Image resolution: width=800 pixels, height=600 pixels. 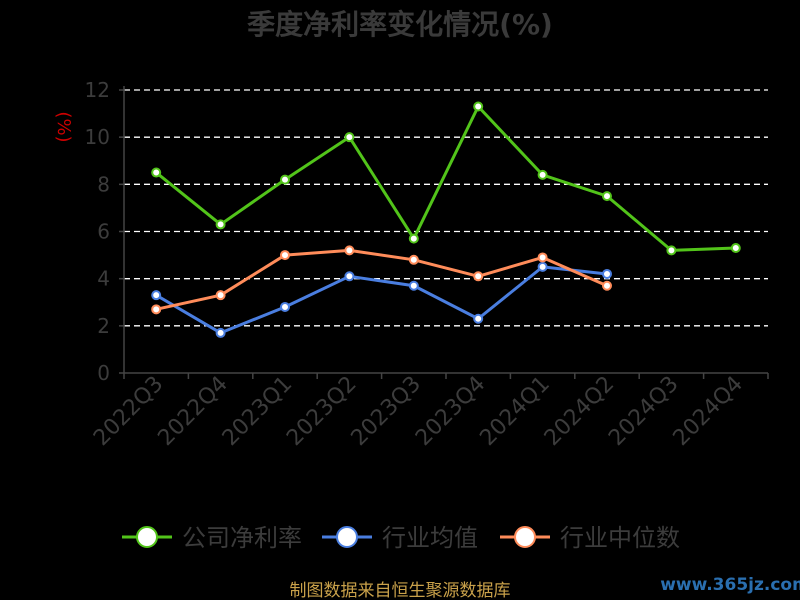 I want to click on y-tick-label: 10, so click(x=97, y=137).